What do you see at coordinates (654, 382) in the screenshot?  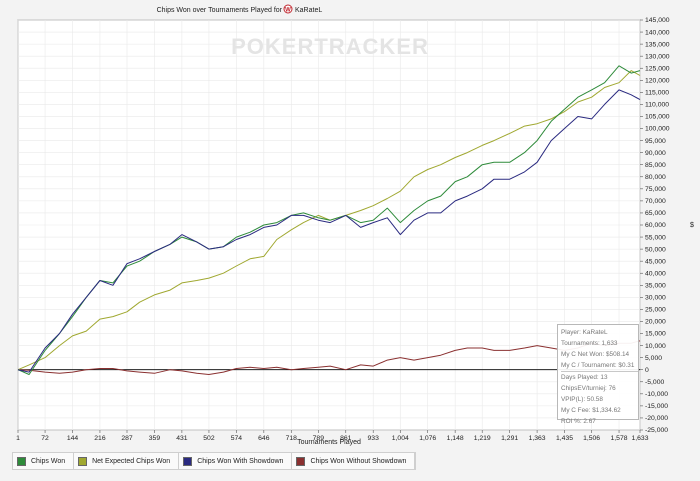 I see `y-tick-label: -5,000` at bounding box center [654, 382].